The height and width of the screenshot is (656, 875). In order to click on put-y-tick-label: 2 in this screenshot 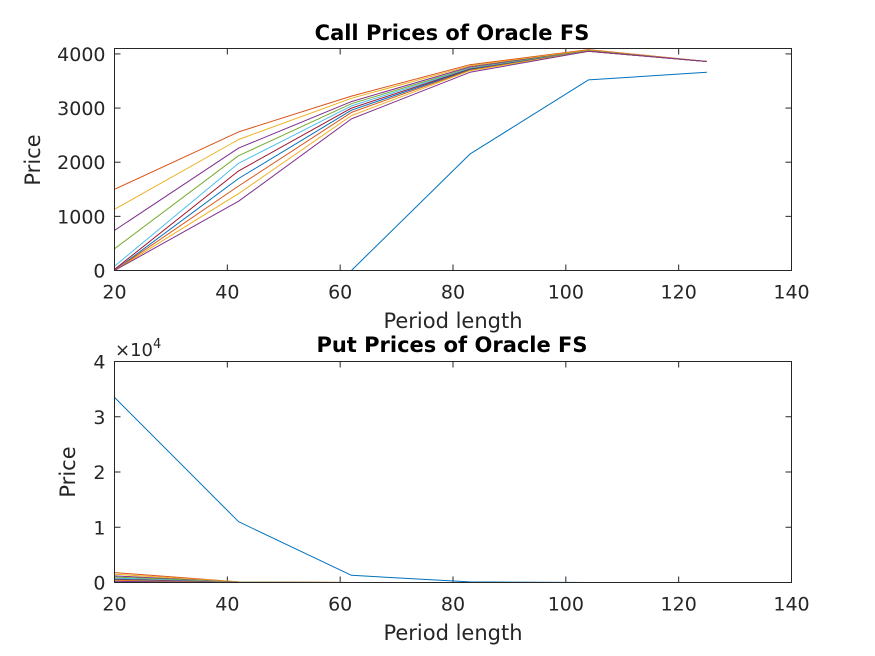, I will do `click(99, 473)`.